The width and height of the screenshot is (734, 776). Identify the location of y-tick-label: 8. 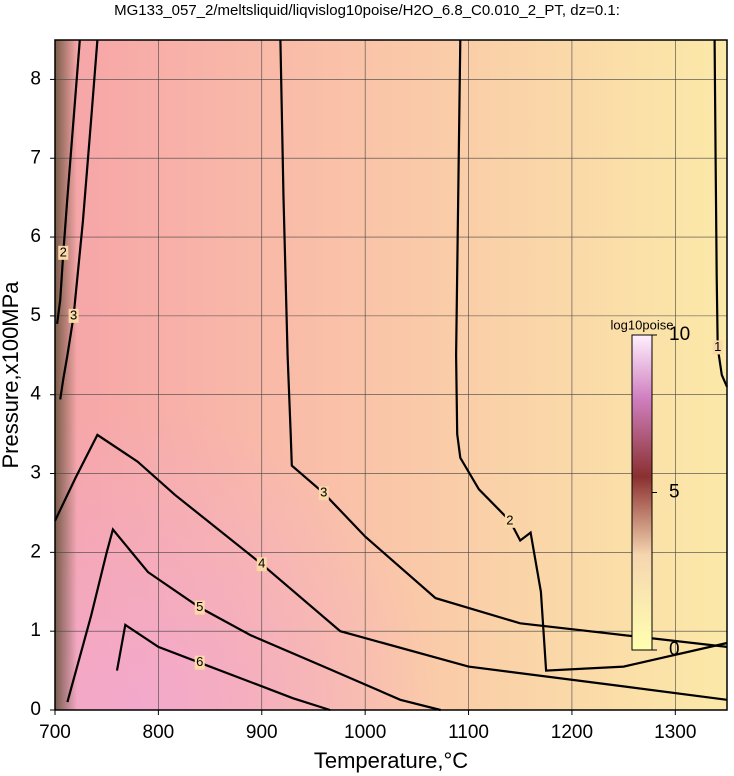
(35, 78).